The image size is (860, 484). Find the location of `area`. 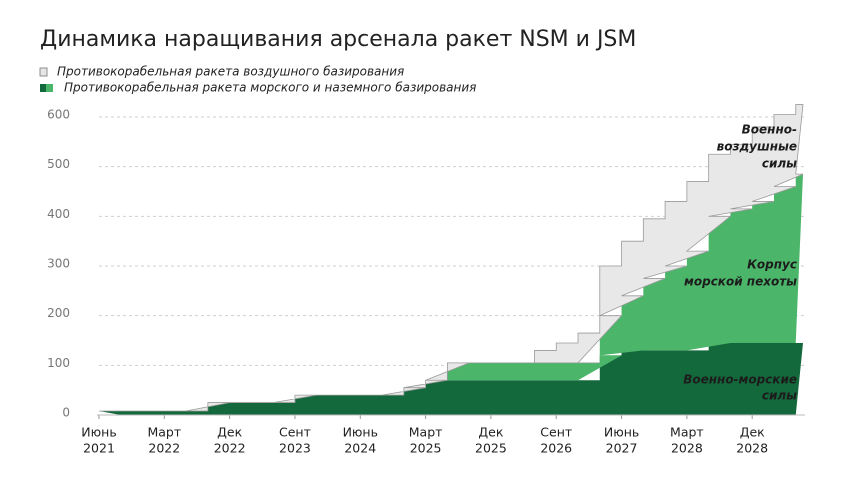

area is located at coordinates (451, 378).